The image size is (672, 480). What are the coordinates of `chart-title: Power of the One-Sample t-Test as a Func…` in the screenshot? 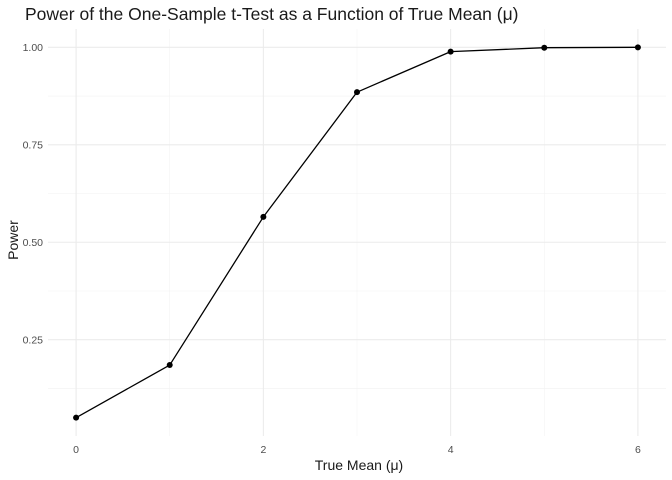 It's located at (272, 14).